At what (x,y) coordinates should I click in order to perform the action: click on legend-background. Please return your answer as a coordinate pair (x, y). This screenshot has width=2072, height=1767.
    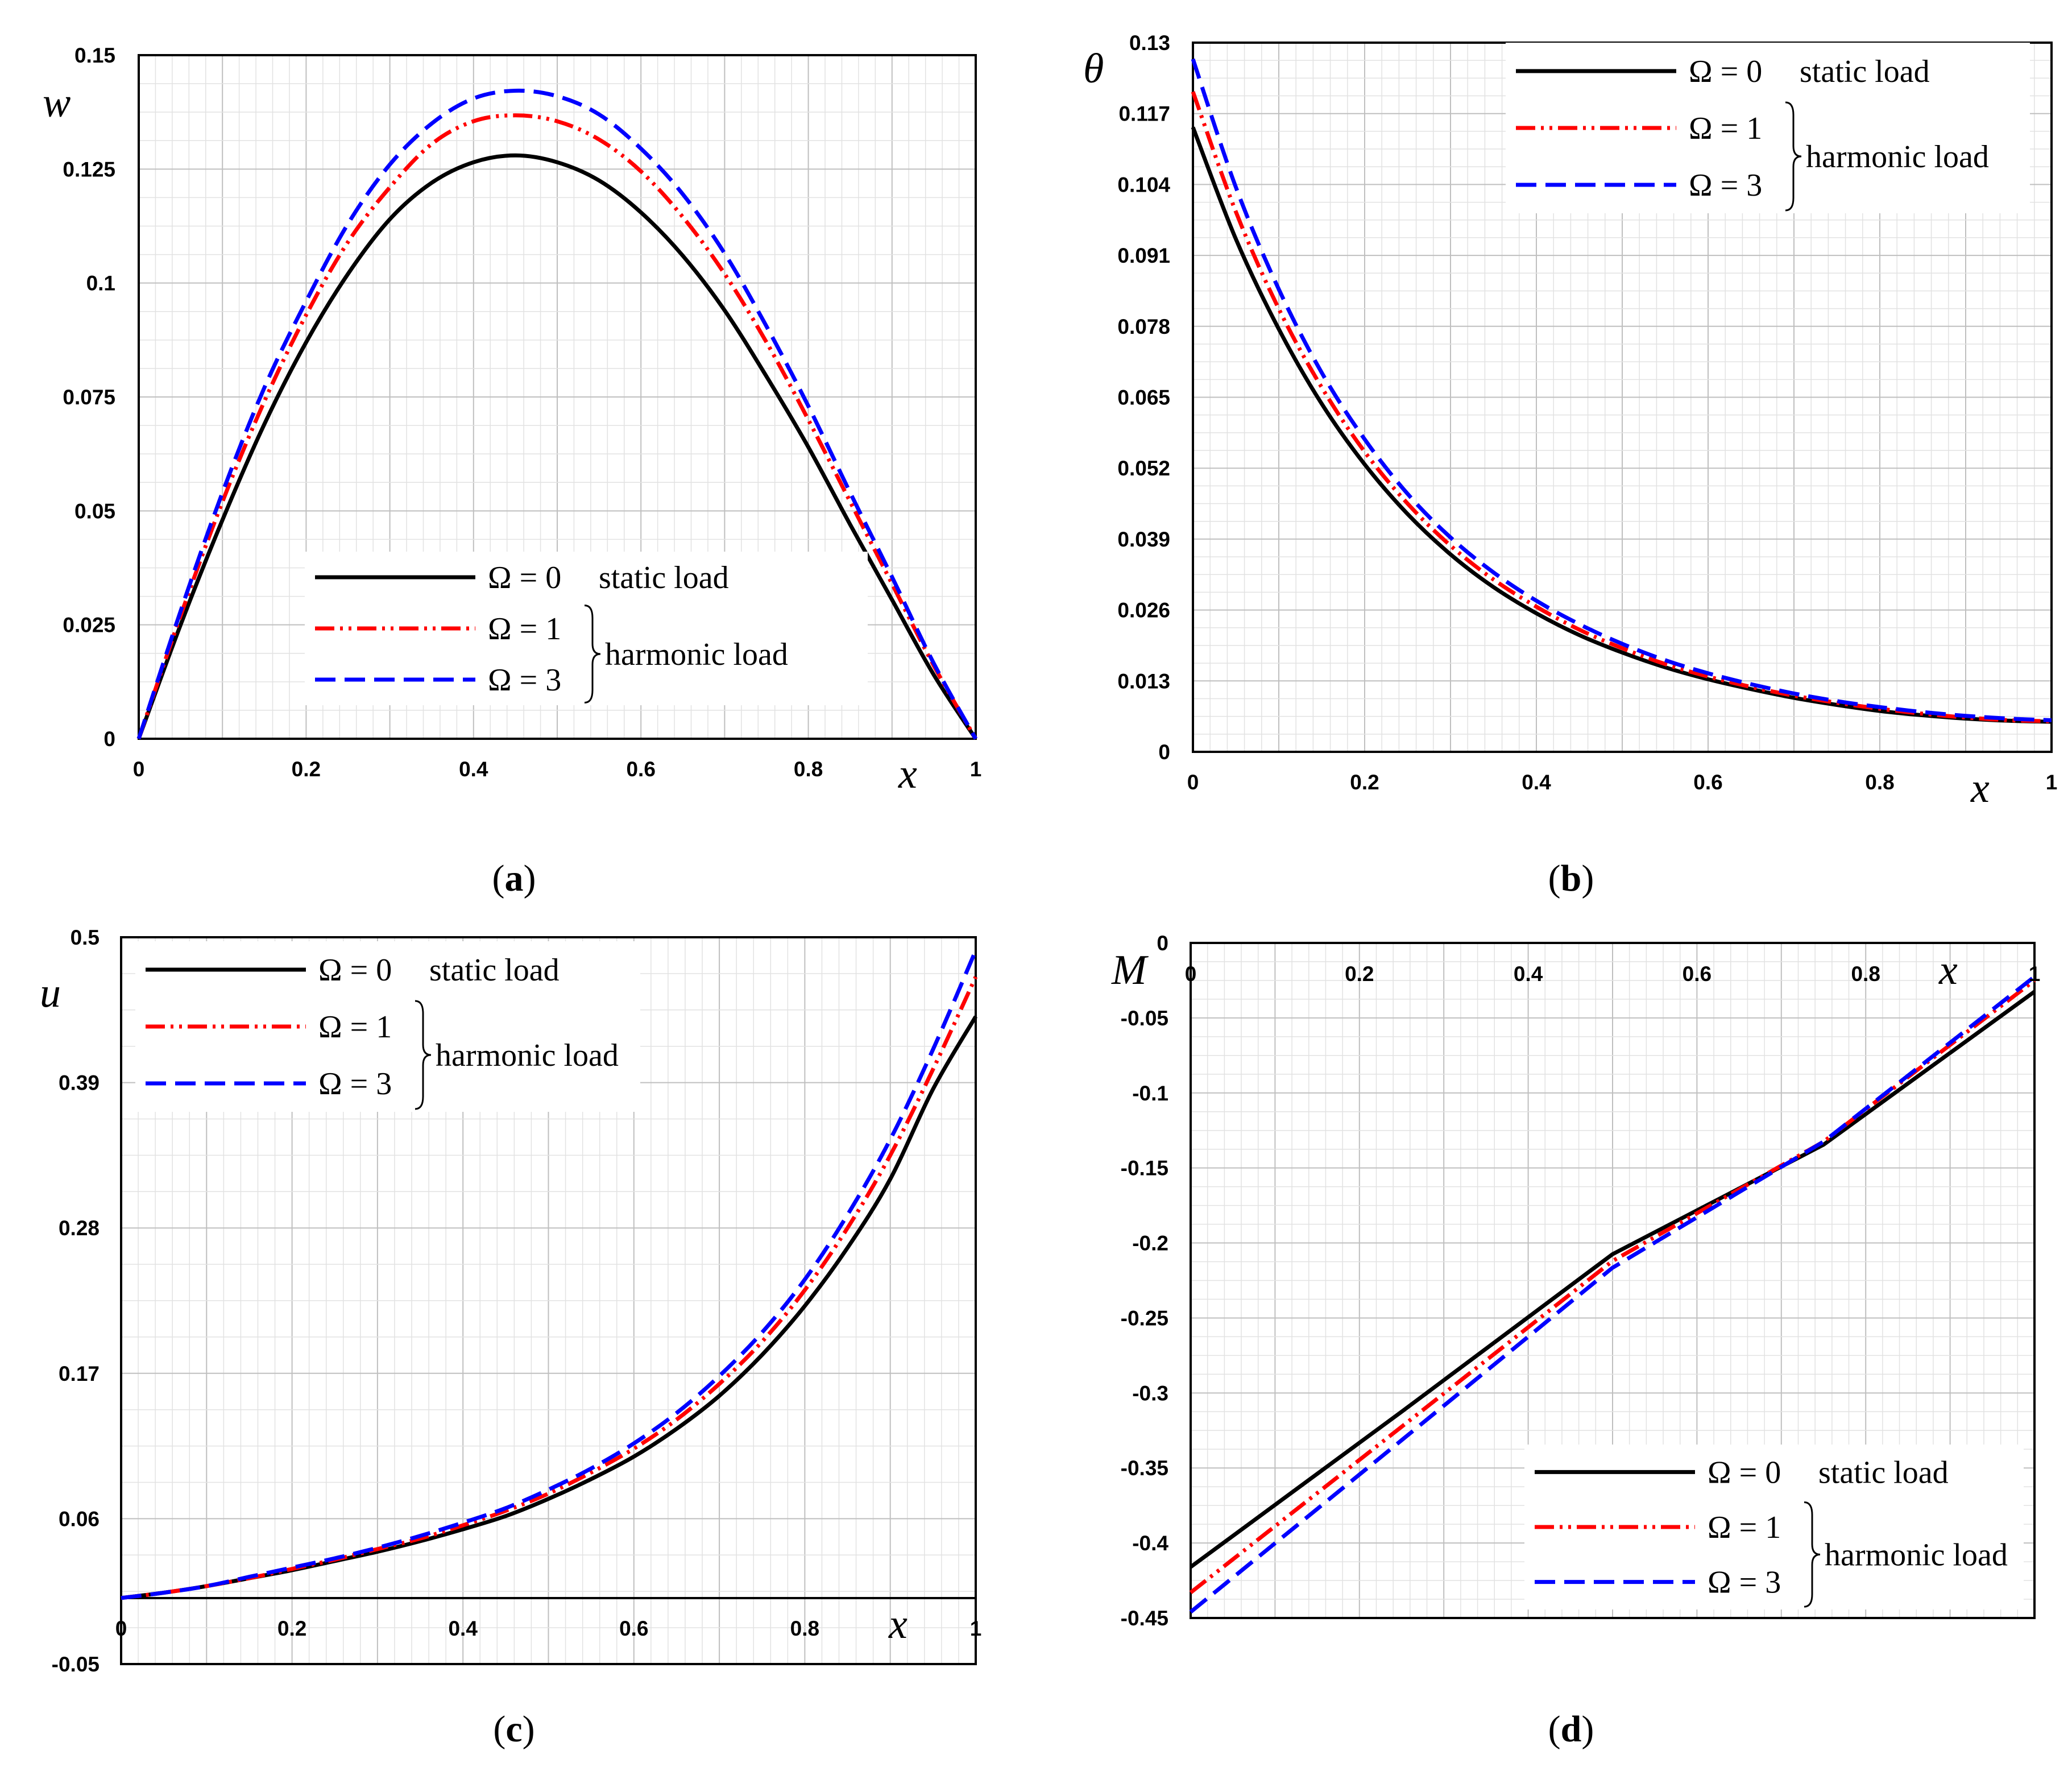
    Looking at the image, I should click on (586, 628).